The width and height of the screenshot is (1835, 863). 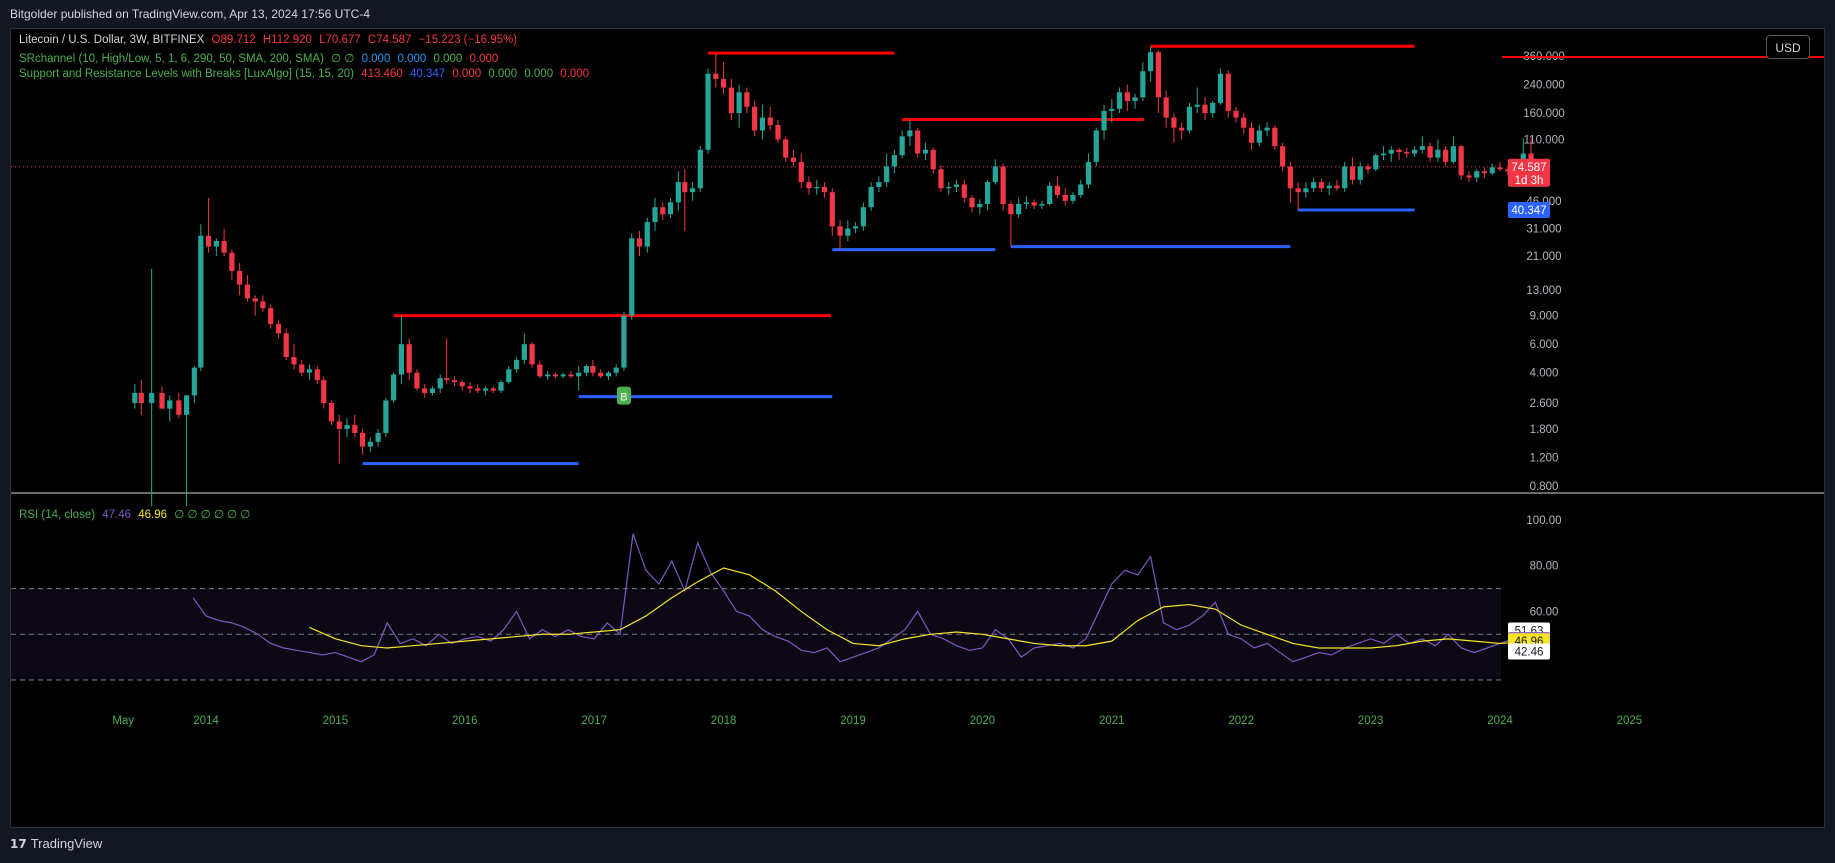 I want to click on price-axis-tick: 160.000, so click(x=1544, y=114).